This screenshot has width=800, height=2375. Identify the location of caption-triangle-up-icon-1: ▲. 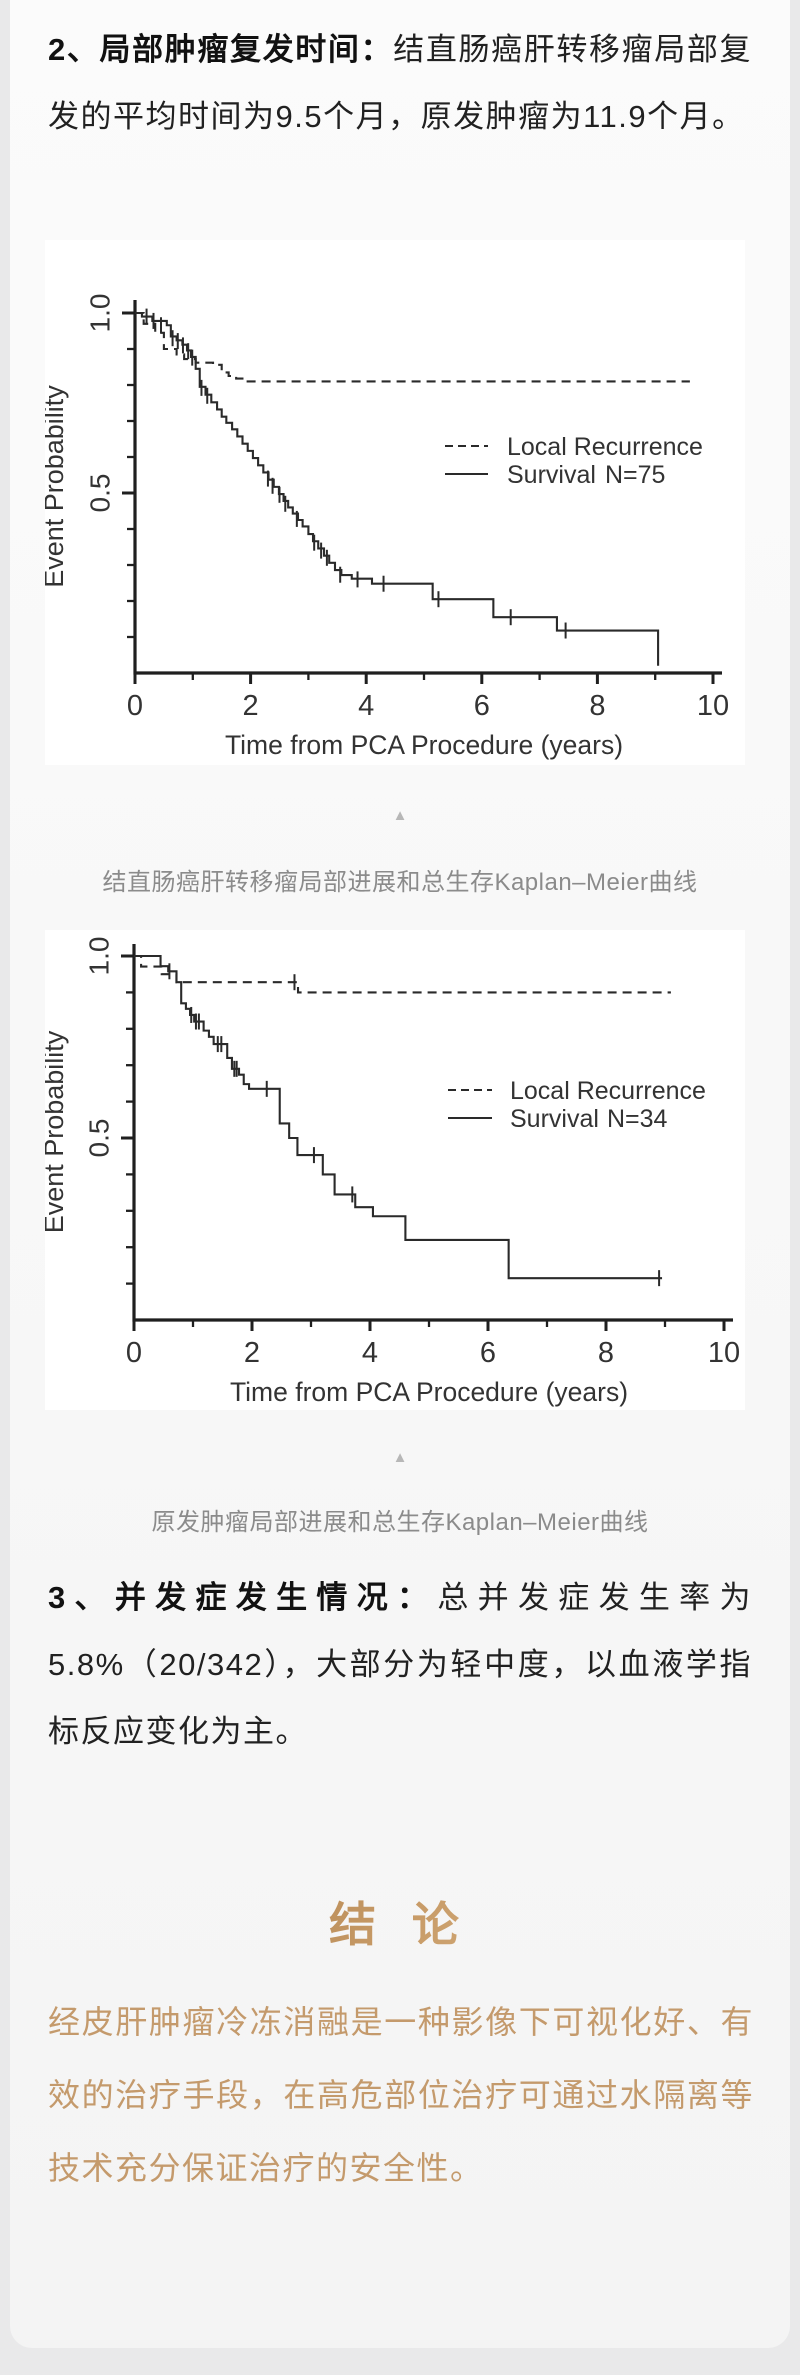
(400, 815).